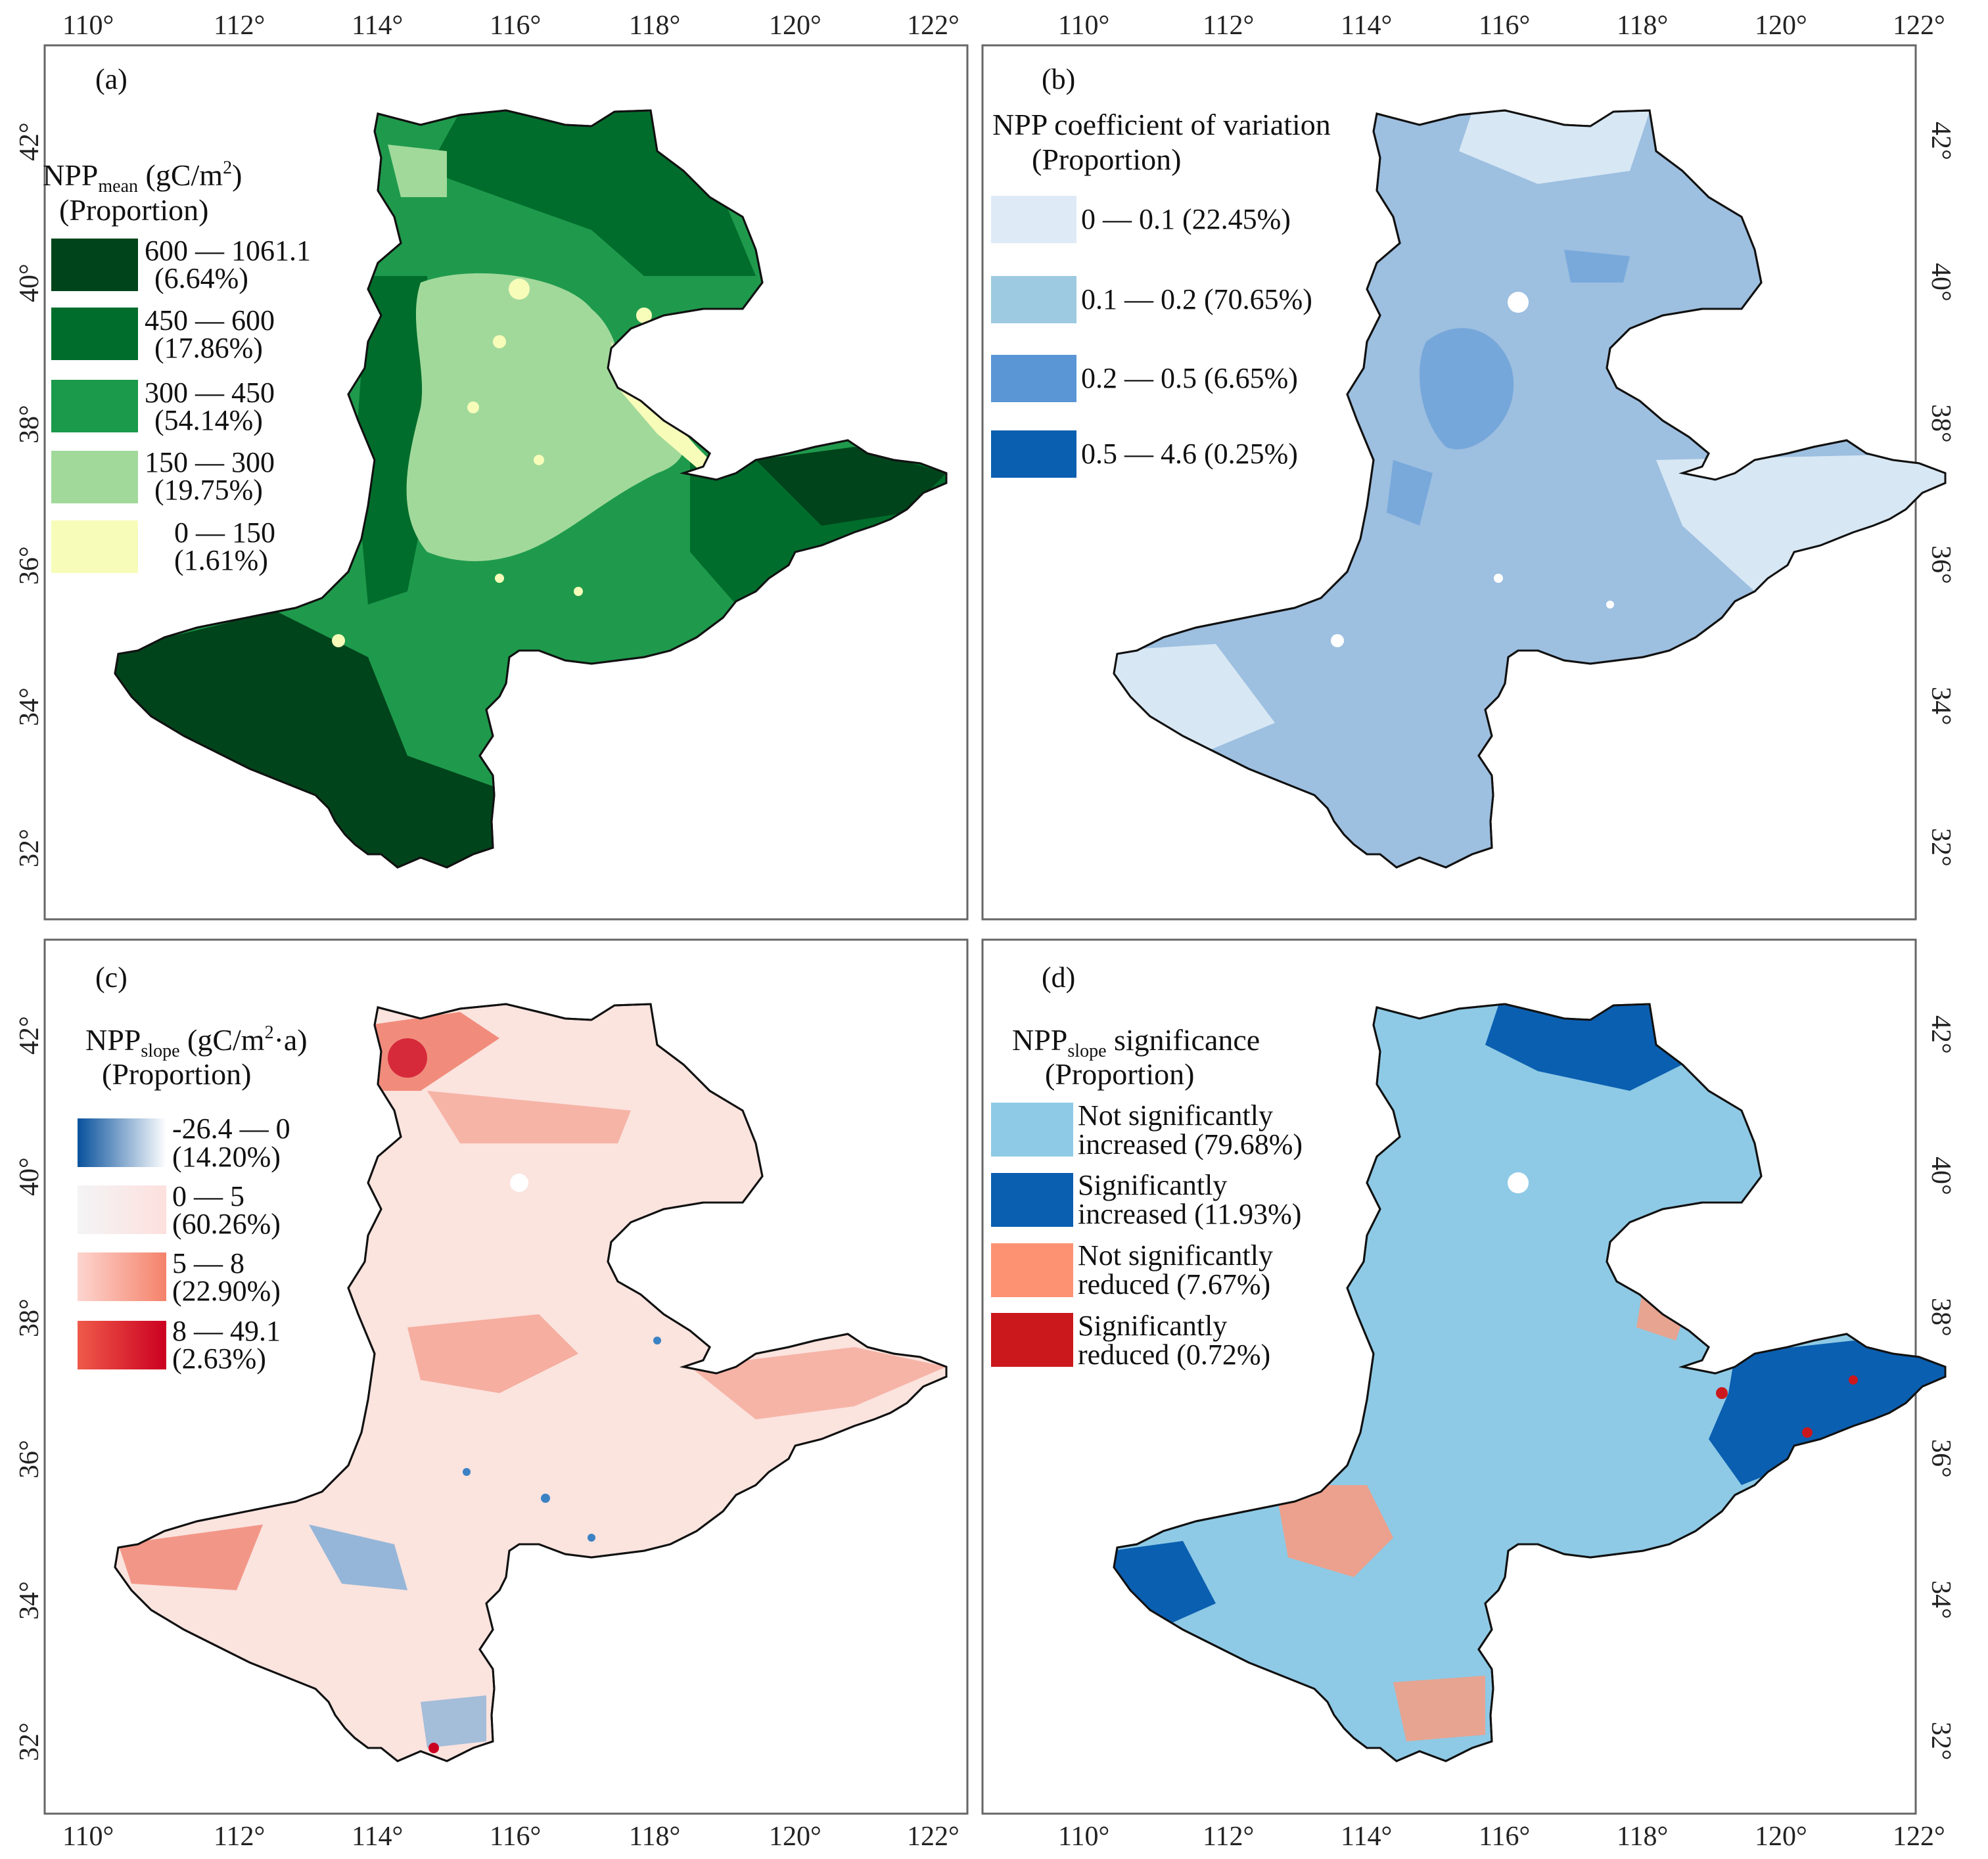  I want to click on lat-tick-right-top: 38°, so click(1941, 424).